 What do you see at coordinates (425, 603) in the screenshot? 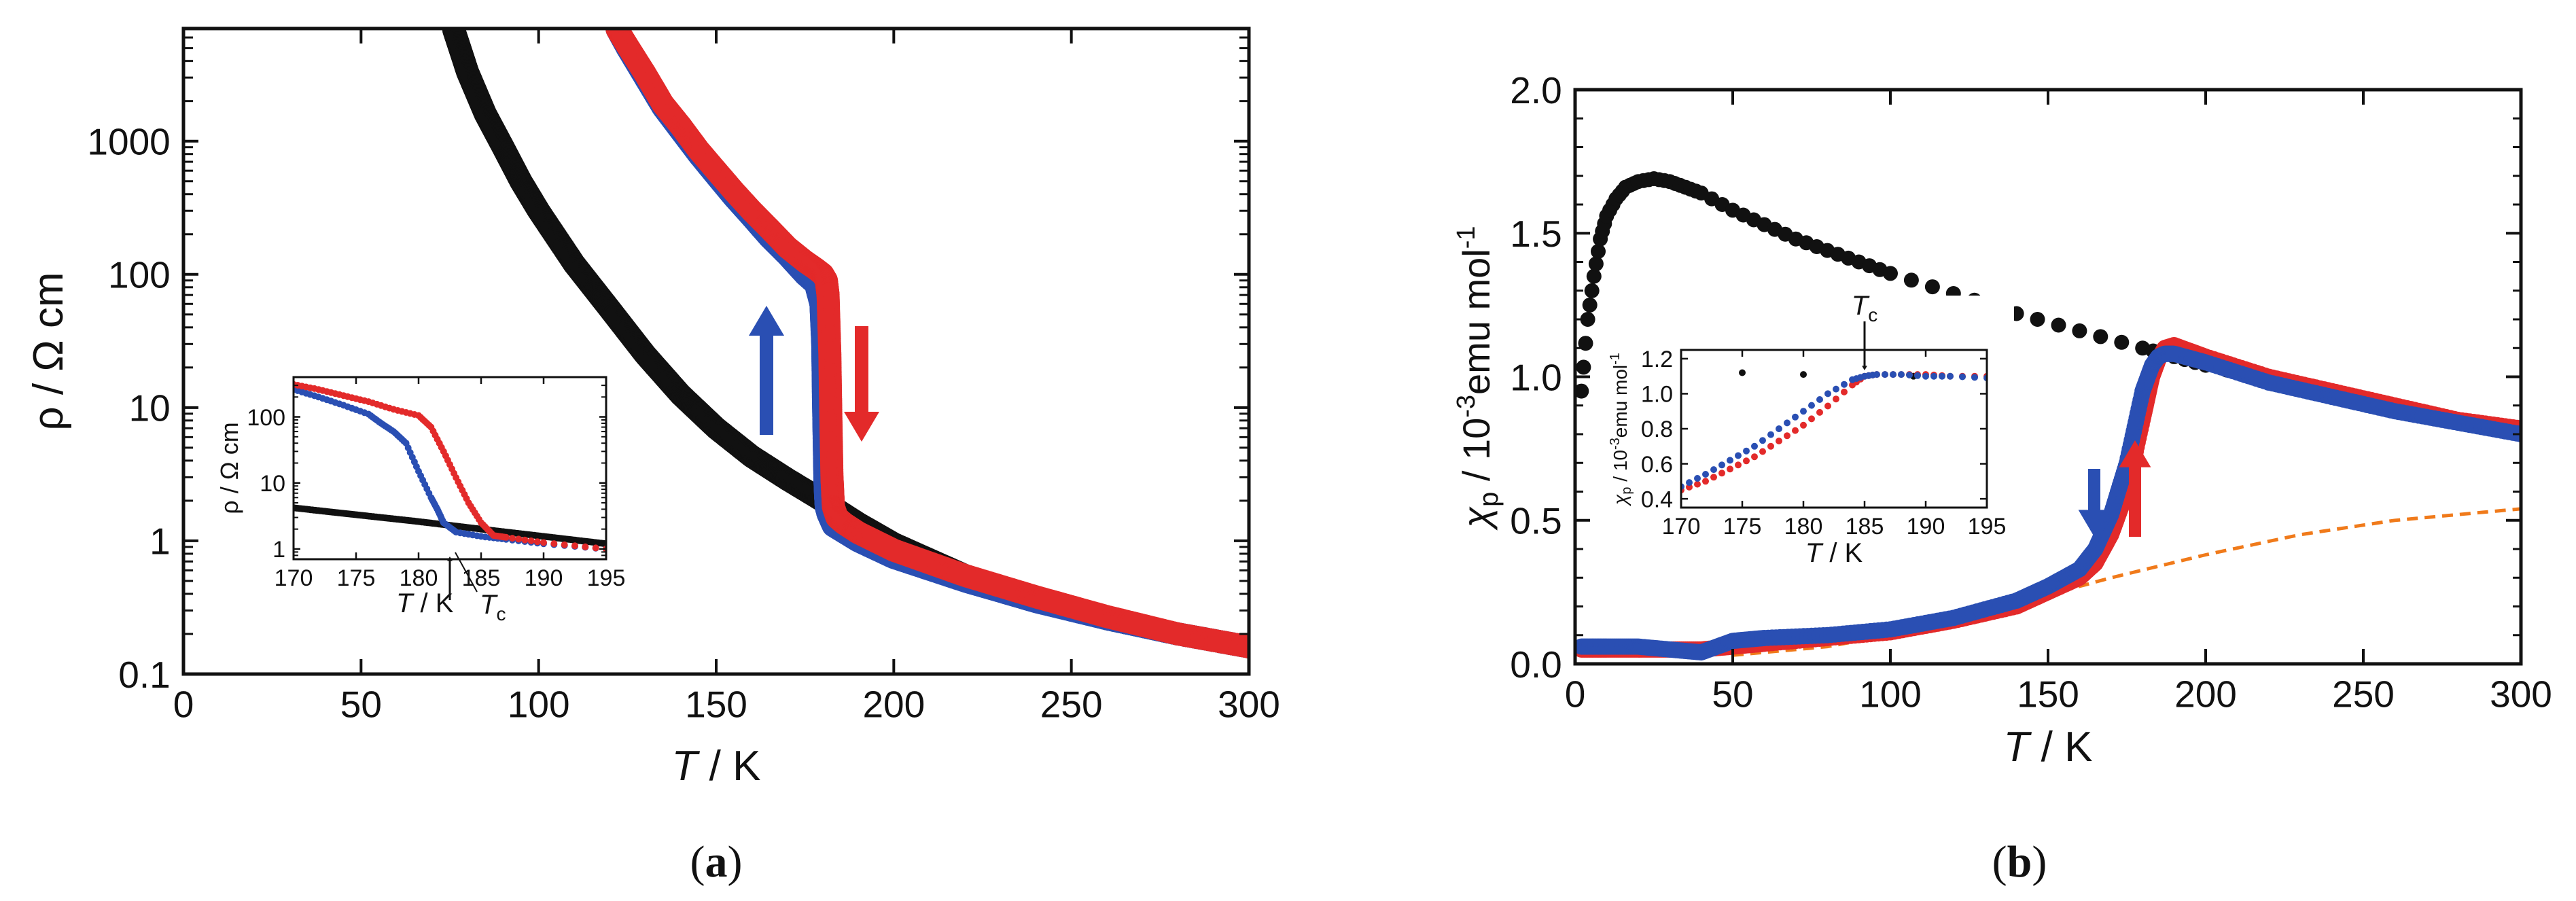
I see `panel-a-inset-xlabel: T / K` at bounding box center [425, 603].